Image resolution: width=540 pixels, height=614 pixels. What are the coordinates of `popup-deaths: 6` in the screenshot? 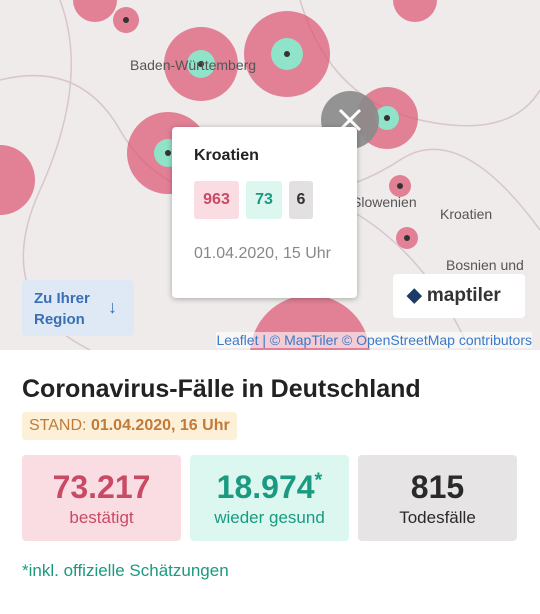 It's located at (301, 200).